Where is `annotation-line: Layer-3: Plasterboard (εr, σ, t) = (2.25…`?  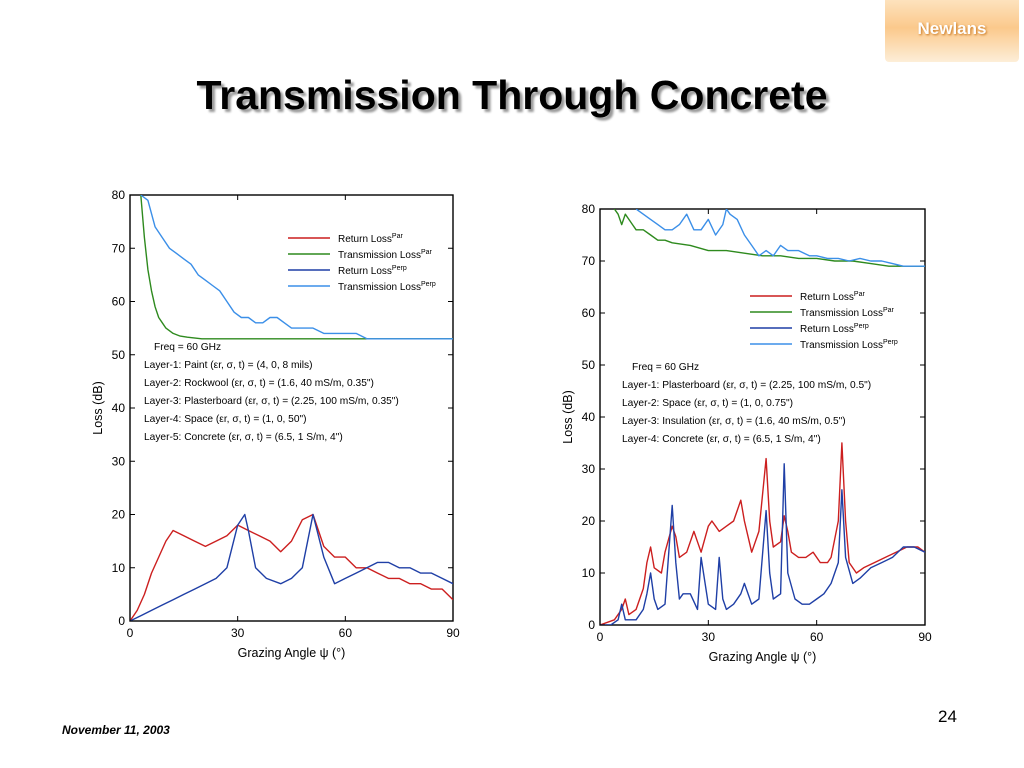
annotation-line: Layer-3: Plasterboard (εr, σ, t) = (2.25… is located at coordinates (271, 401).